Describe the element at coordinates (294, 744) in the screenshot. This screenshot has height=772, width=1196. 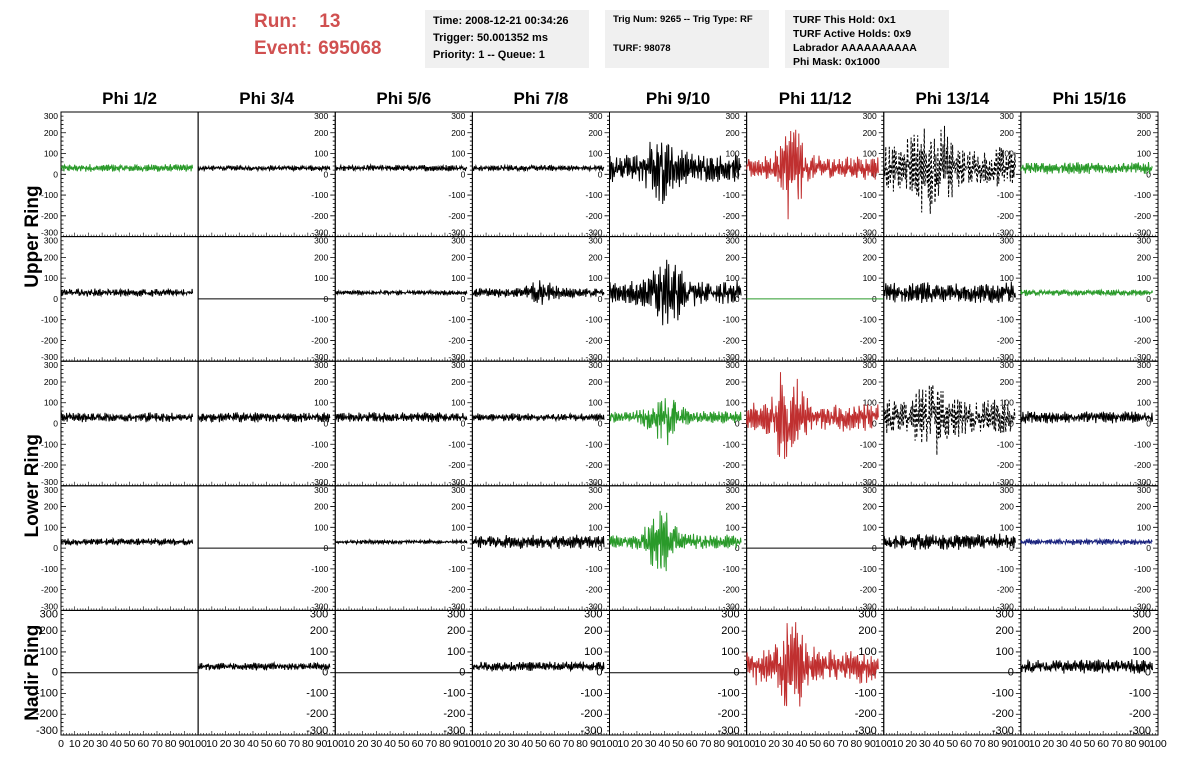
I see `panel-r5-c2-xlabel: 70` at that location.